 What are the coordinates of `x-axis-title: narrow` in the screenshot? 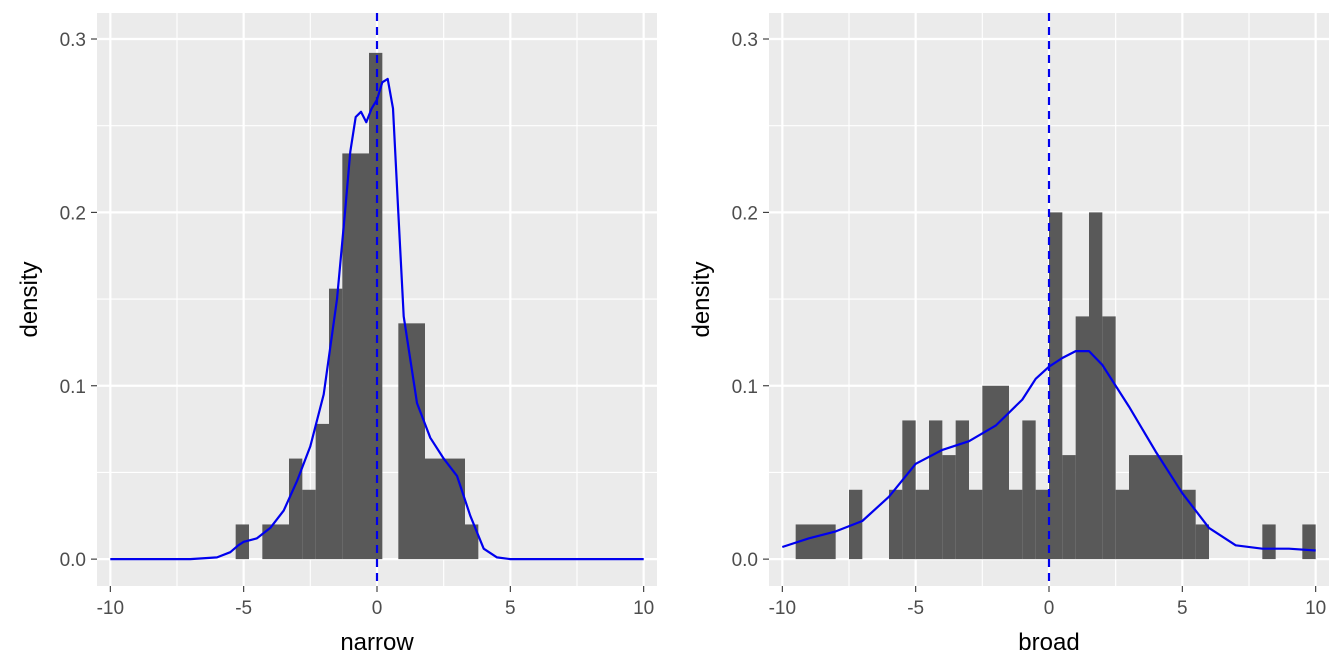 It's located at (377, 642).